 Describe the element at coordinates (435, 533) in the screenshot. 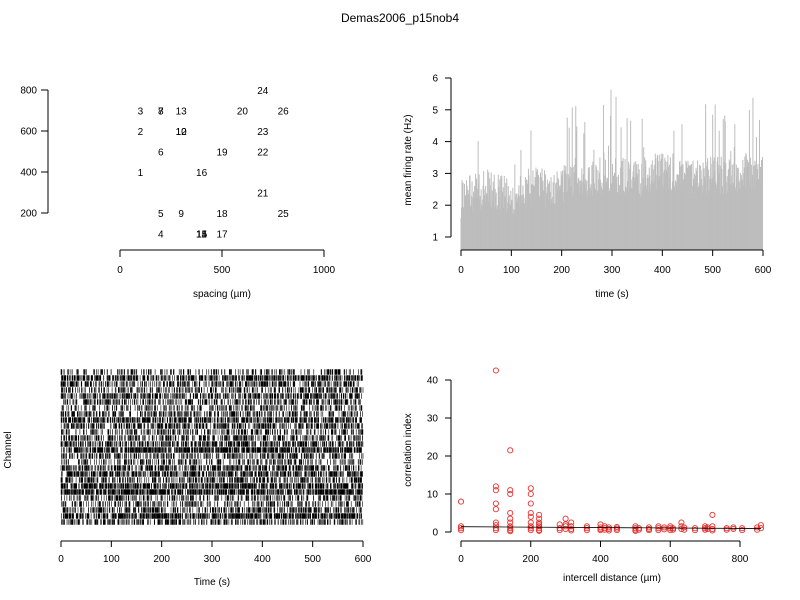

I see `y-tick-label: 0` at that location.